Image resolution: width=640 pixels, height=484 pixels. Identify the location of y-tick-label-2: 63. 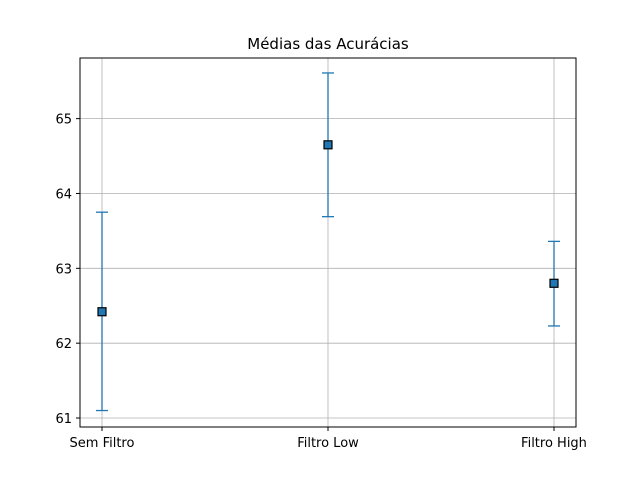
(63, 269).